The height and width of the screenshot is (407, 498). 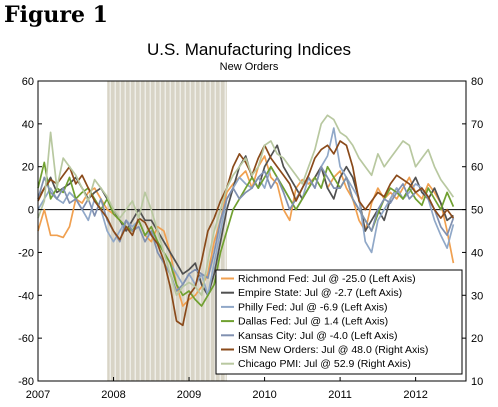 I want to click on legend-entry-2: Empire State: Jul @ -2.7 (Left Axis), so click(x=320, y=293).